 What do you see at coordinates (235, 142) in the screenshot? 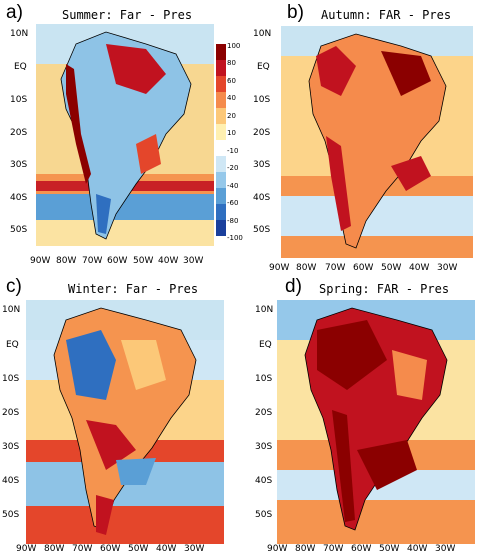
I see `colorbar-labels: 100 80 60 40 20 10 -10 -20 -40 -60 -80 -100` at bounding box center [235, 142].